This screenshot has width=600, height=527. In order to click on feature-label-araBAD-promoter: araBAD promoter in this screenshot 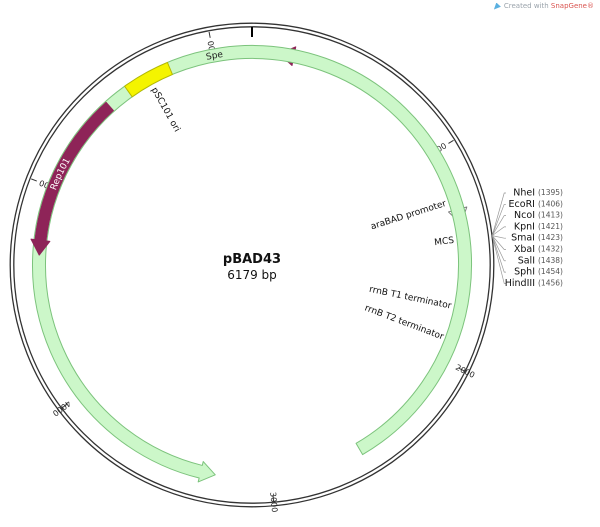, I will do `click(409, 215)`.